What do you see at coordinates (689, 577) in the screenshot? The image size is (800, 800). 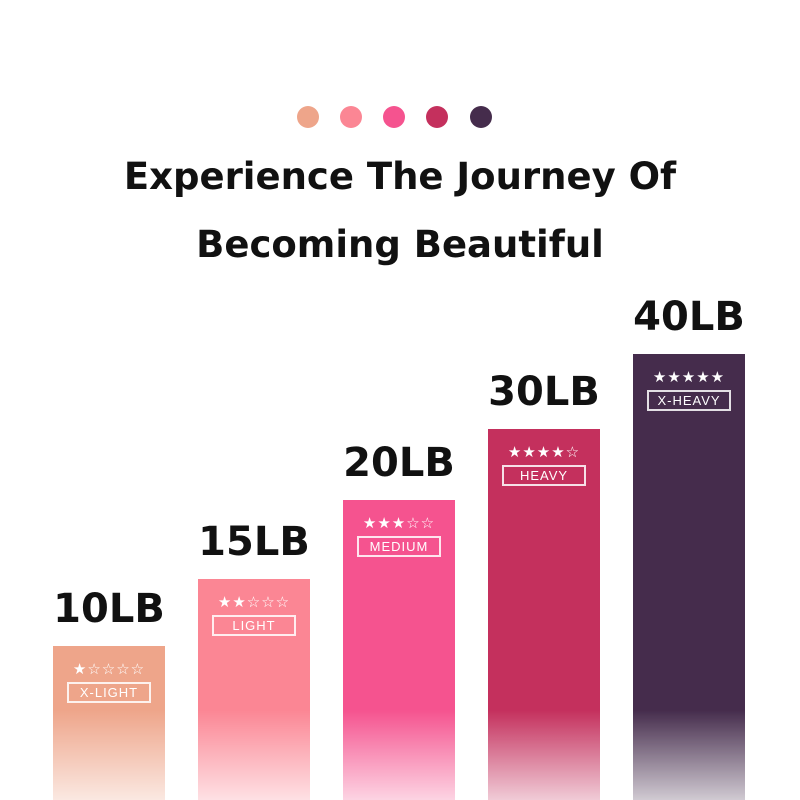 I see `bar: ★★★★★ X-HEAVY` at bounding box center [689, 577].